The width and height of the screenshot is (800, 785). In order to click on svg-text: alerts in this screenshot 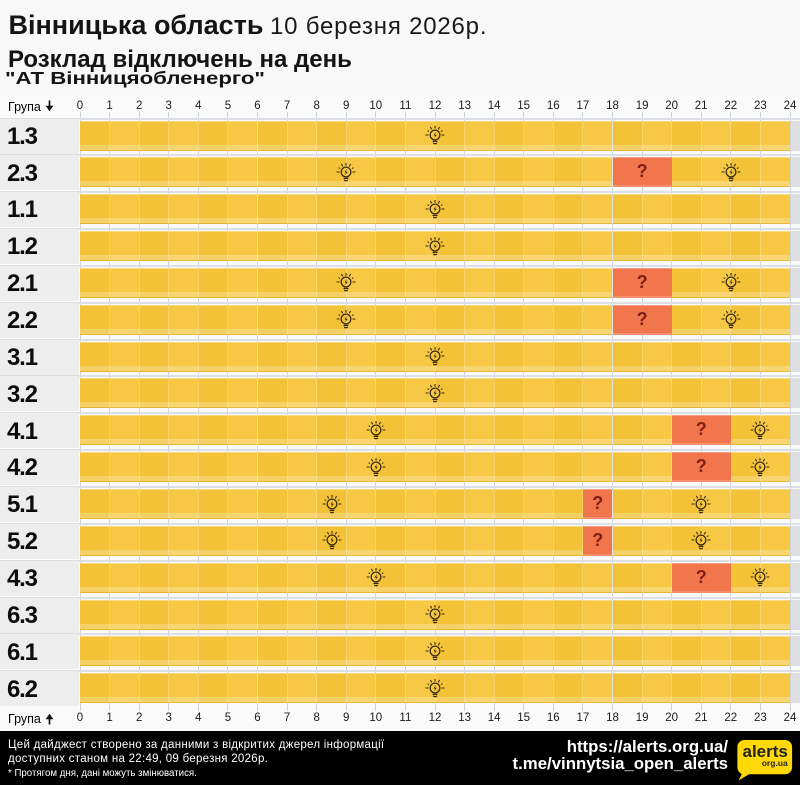, I will do `click(765, 751)`.